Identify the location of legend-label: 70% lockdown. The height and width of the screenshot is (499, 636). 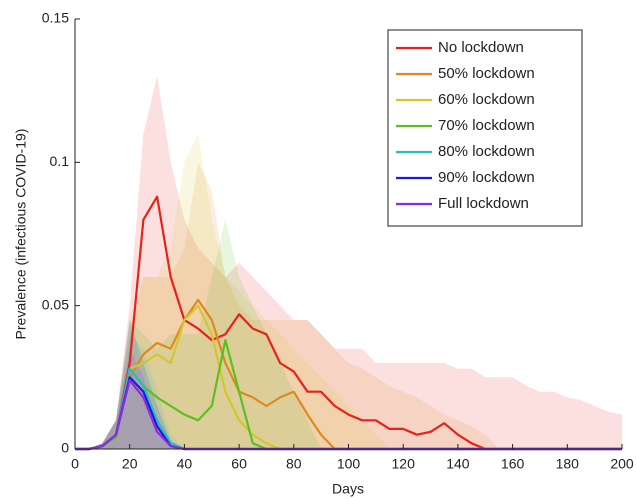
(486, 125).